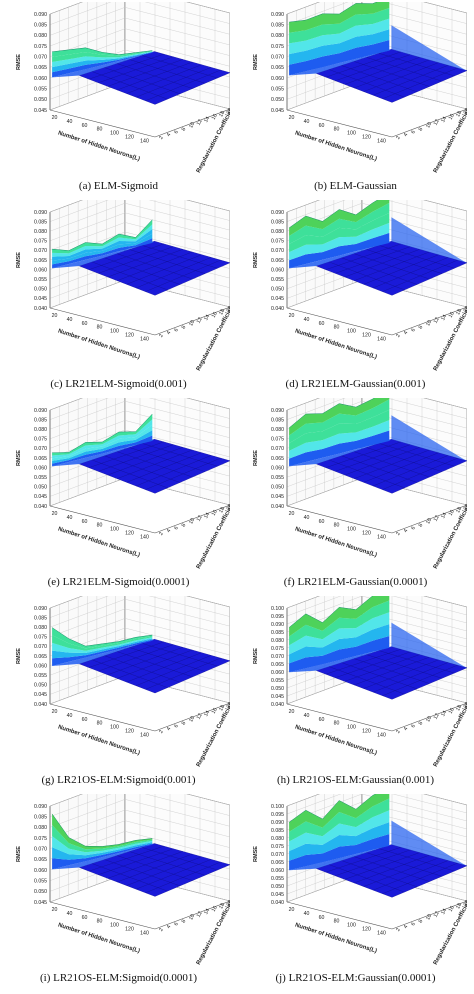 The width and height of the screenshot is (474, 994). Describe the element at coordinates (459, 510) in the screenshot. I see `y-tick-label: 18` at that location.